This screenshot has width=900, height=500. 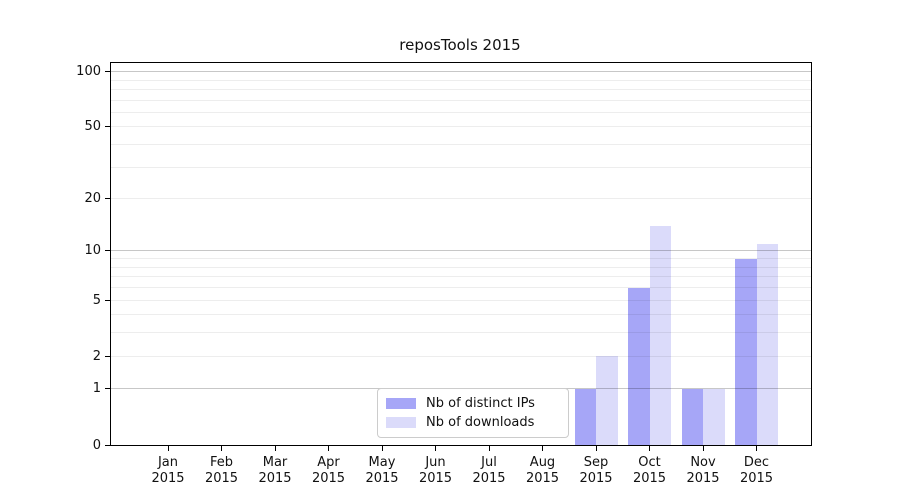 What do you see at coordinates (328, 462) in the screenshot?
I see `x-tick-month: Apr` at bounding box center [328, 462].